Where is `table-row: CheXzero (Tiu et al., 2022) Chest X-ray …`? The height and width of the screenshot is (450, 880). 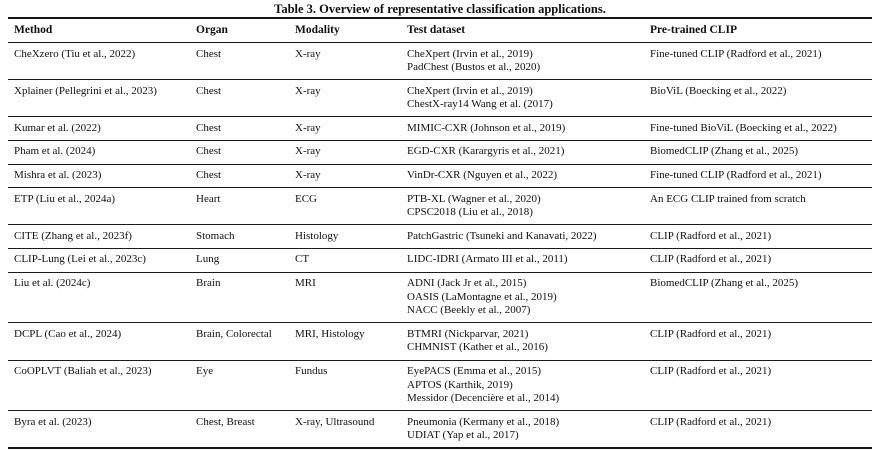 table-row: CheXzero (Tiu et al., 2022) Chest X-ray … is located at coordinates (440, 61).